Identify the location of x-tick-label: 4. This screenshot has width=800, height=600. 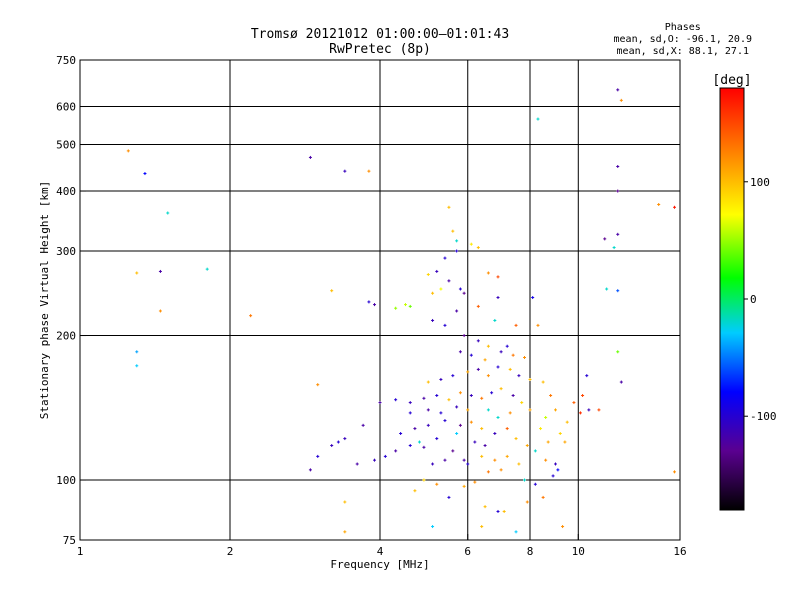
(380, 551).